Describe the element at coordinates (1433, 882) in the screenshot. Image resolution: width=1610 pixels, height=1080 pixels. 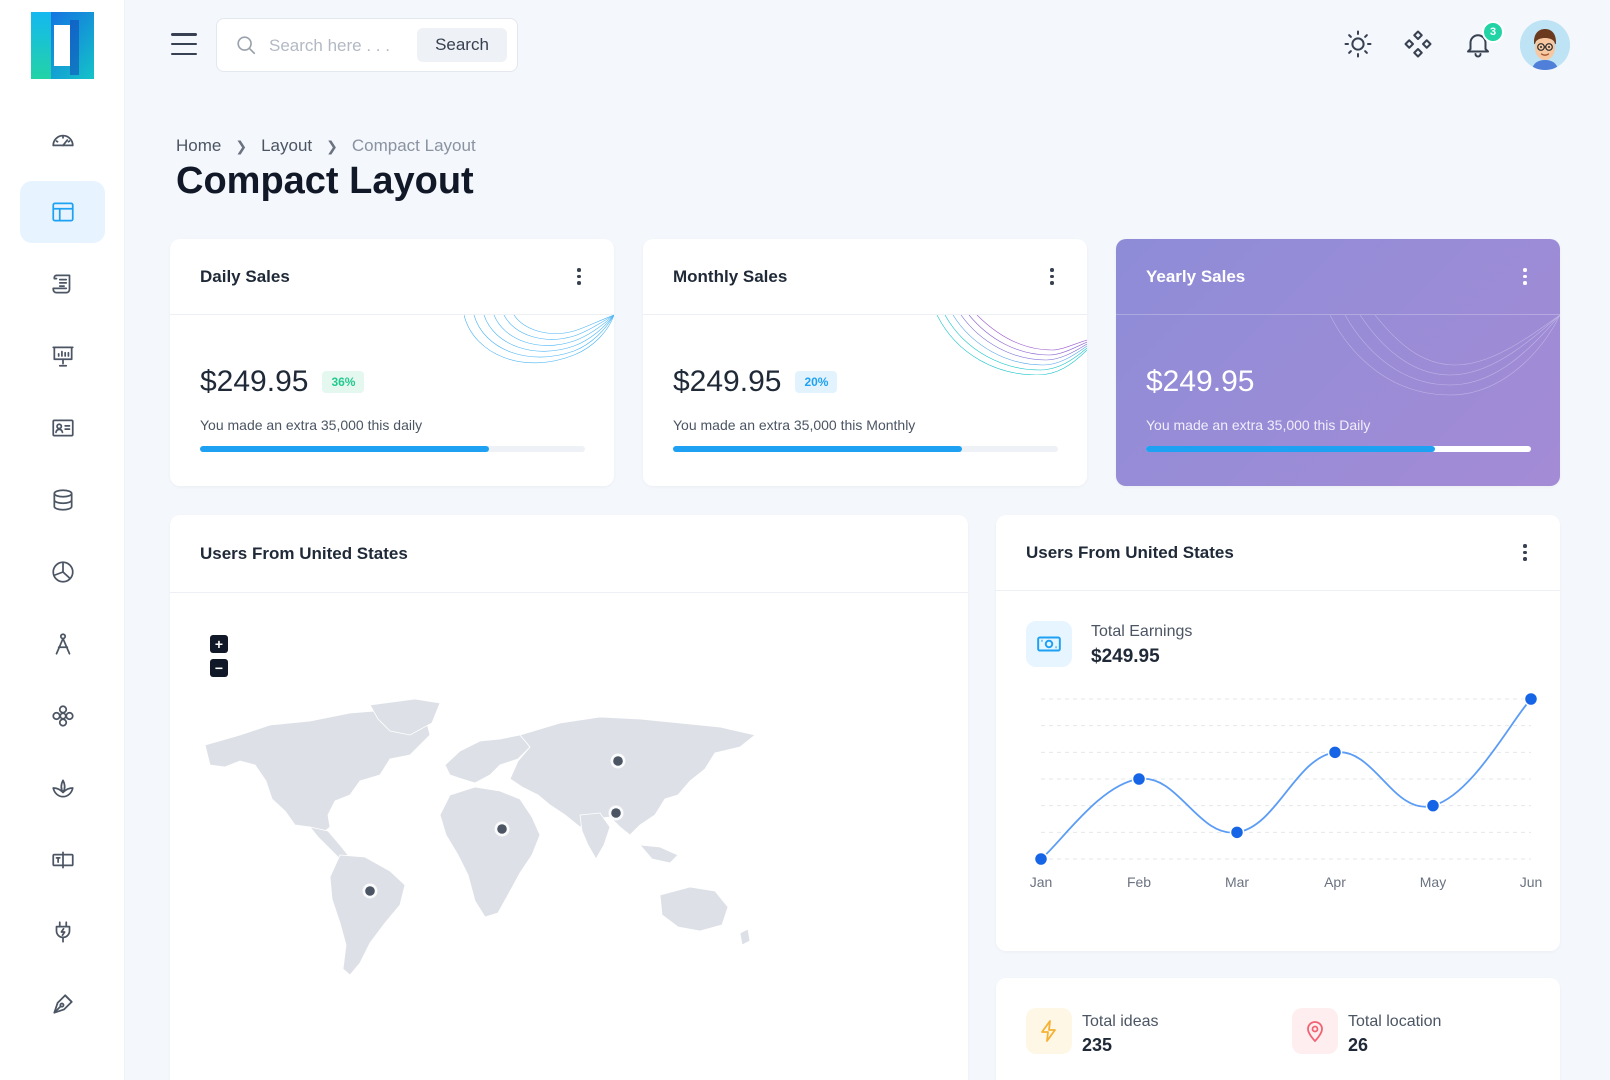
I see `x-tick-label: May` at that location.